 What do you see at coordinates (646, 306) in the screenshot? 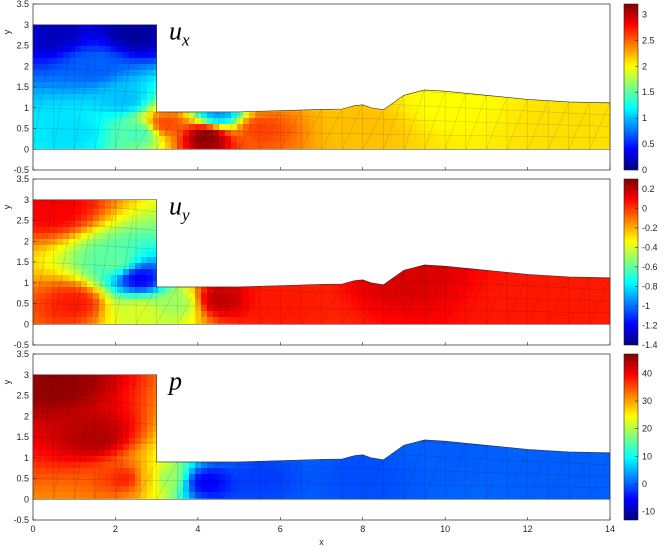
I see `colorbar-tick-label: -1` at bounding box center [646, 306].